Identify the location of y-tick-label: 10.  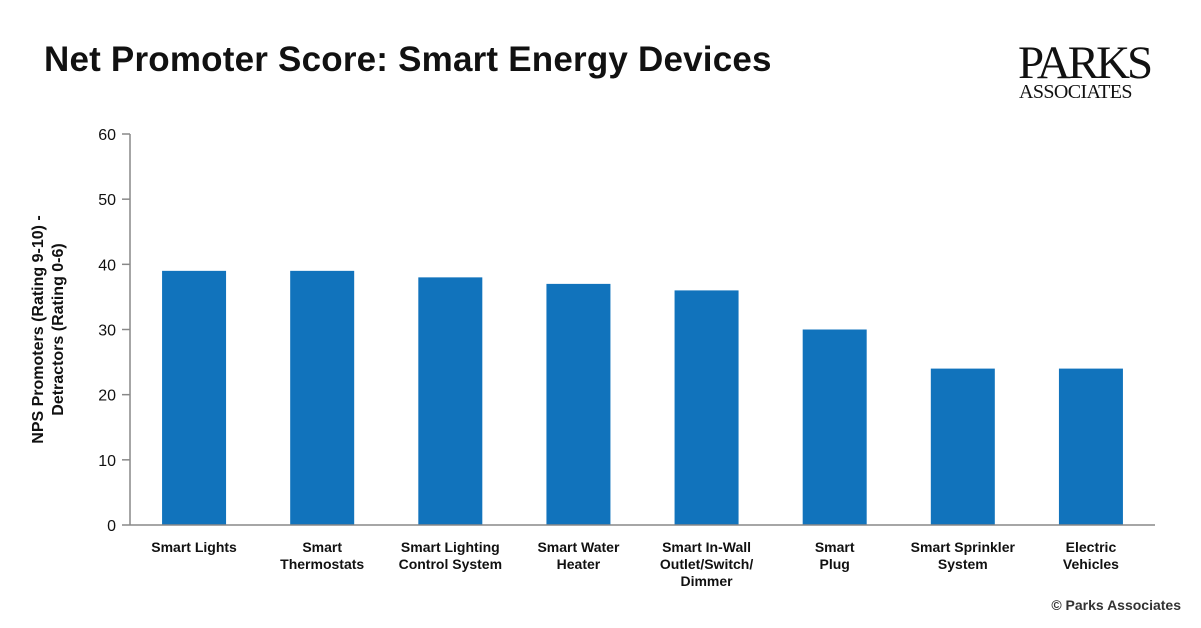
(107, 461).